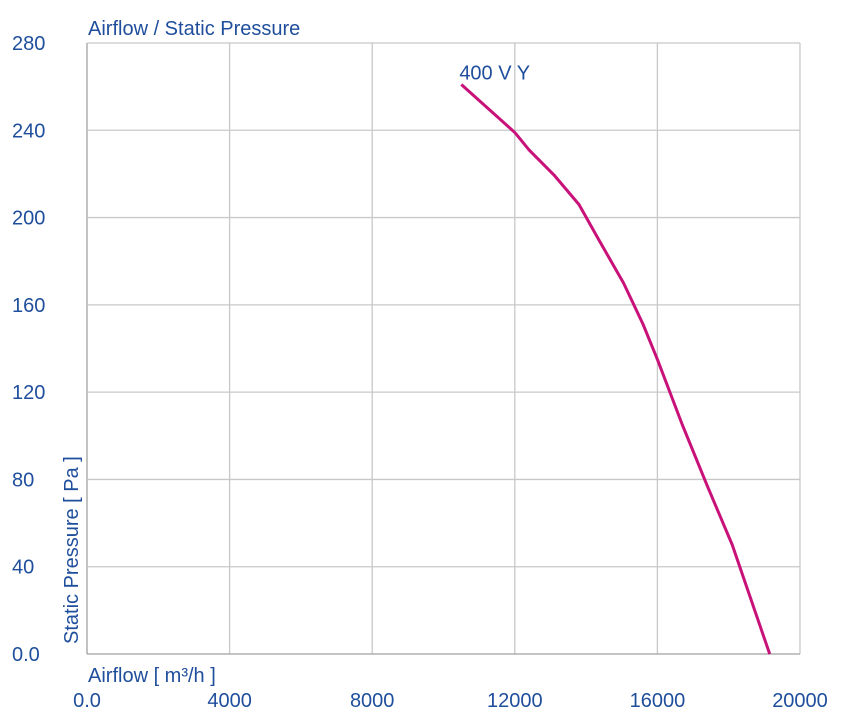 The image size is (842, 727). I want to click on y-tick-label: 160, so click(28, 306).